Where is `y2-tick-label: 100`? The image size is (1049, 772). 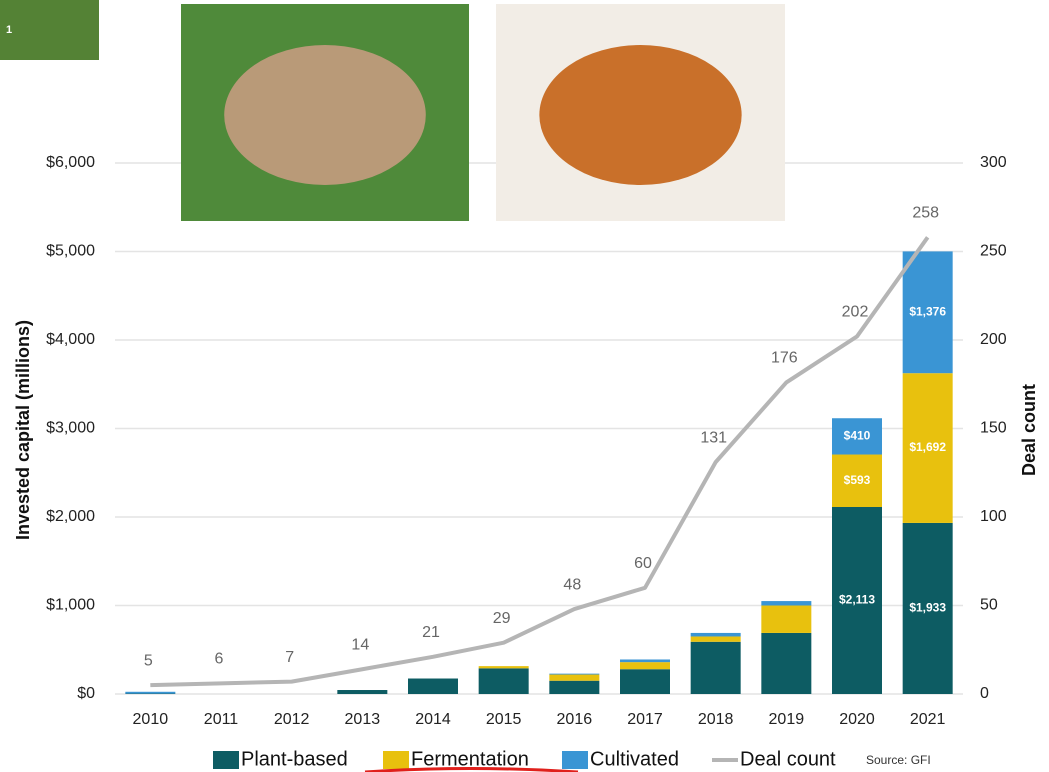 y2-tick-label: 100 is located at coordinates (993, 516).